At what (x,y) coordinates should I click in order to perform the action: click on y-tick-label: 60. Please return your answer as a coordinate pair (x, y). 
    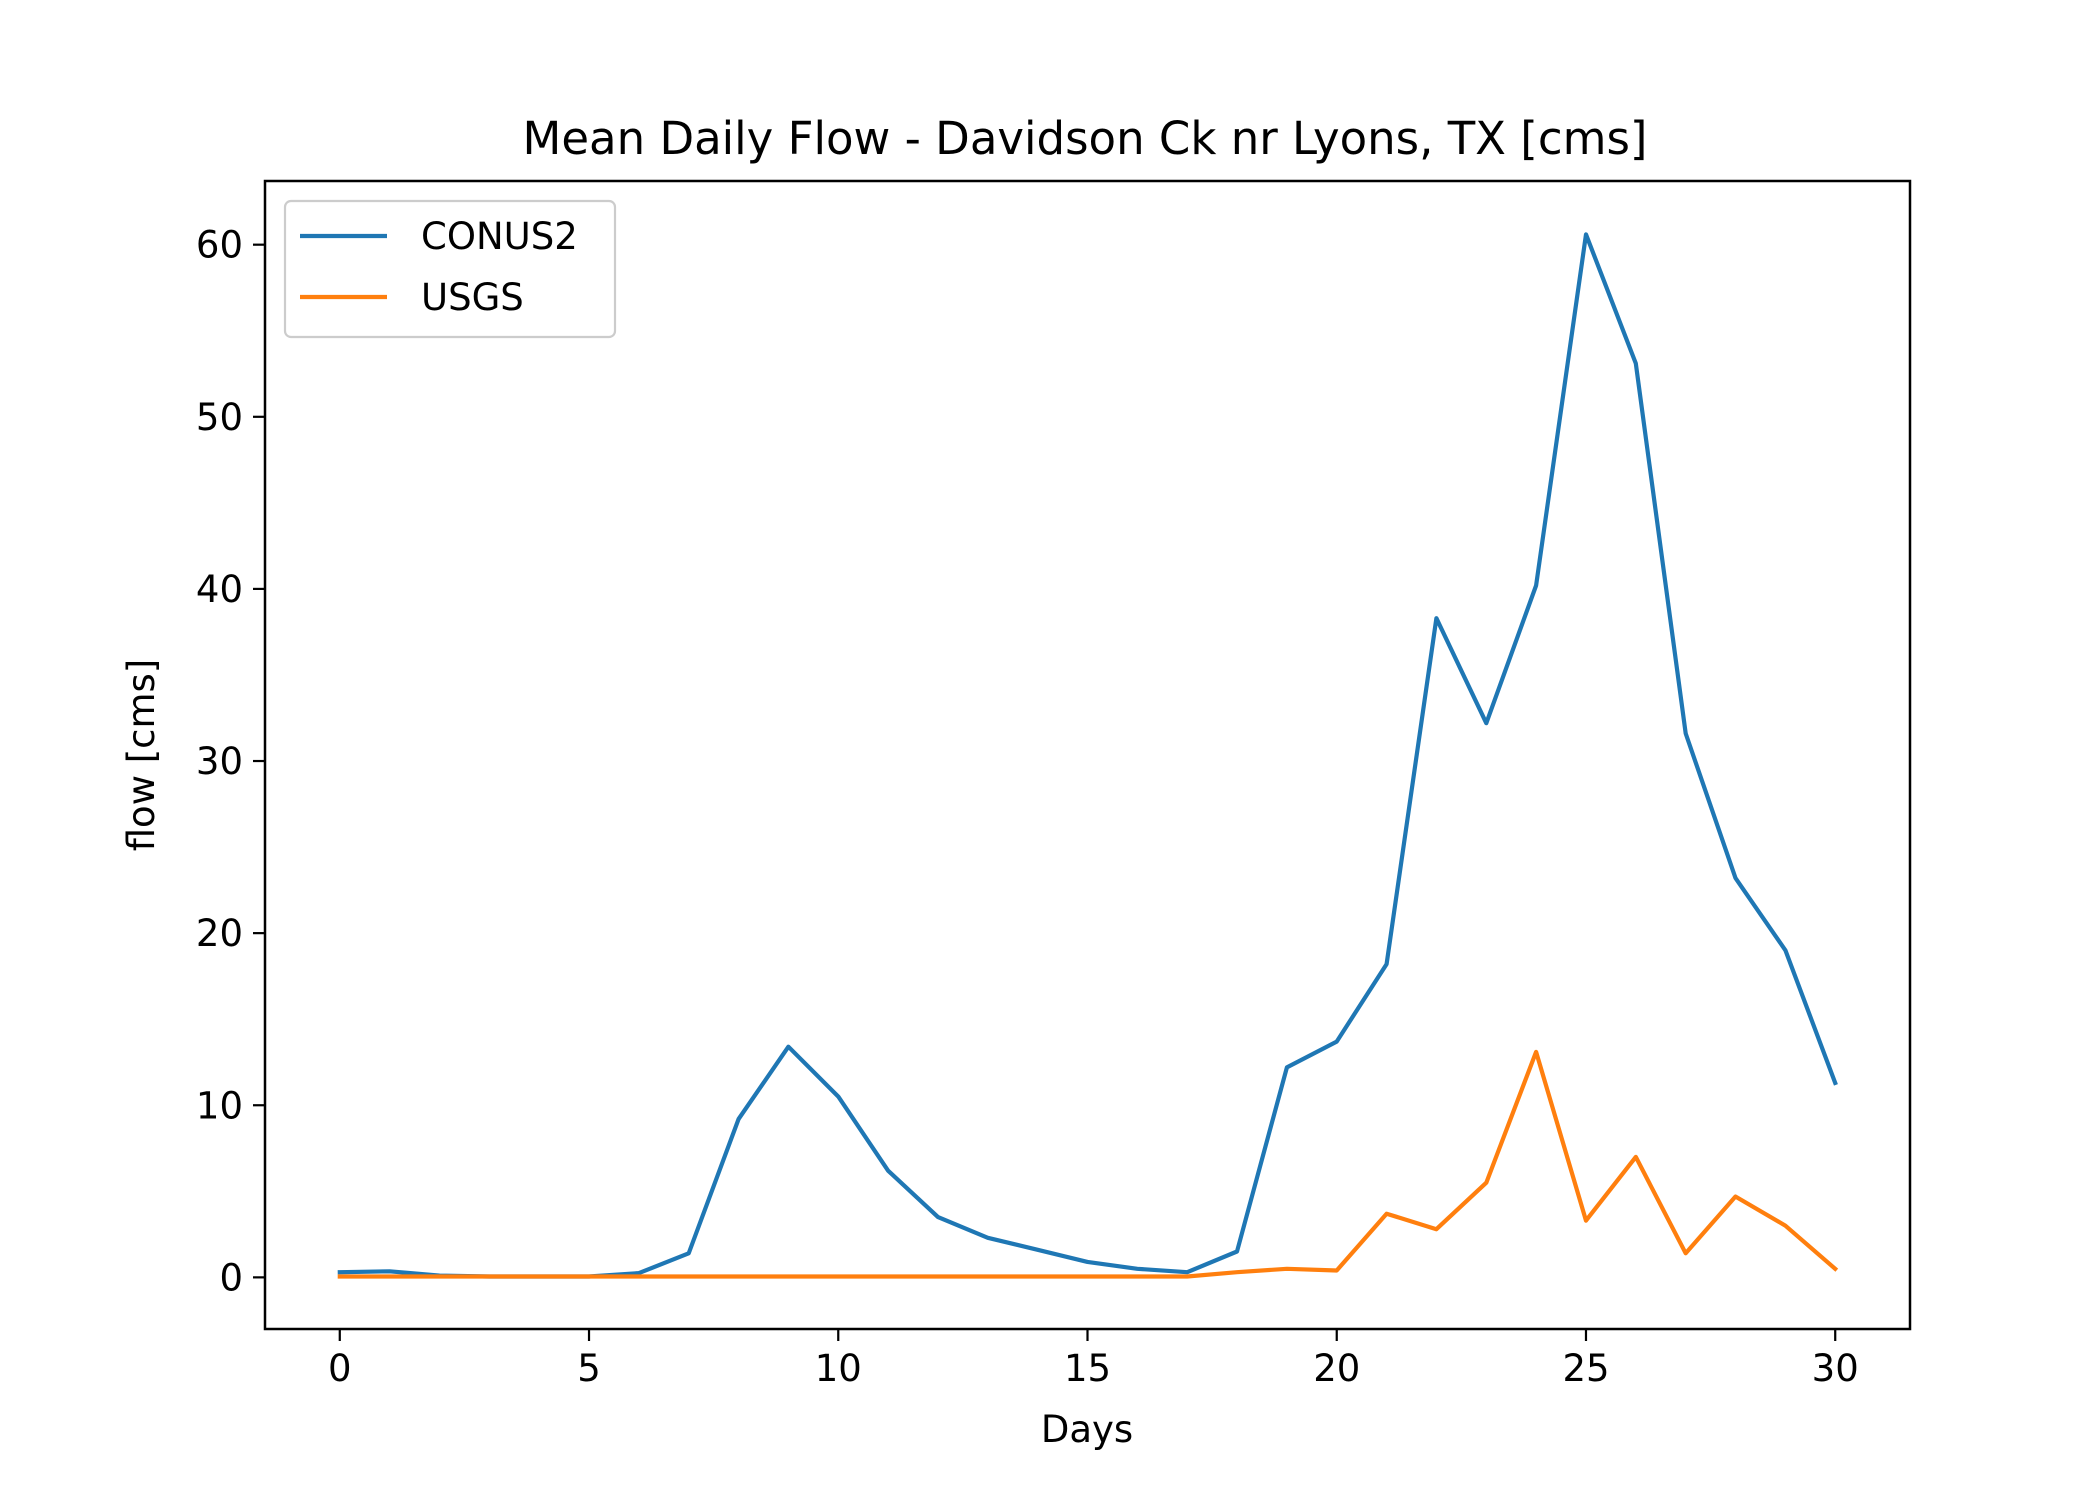
    Looking at the image, I should click on (219, 245).